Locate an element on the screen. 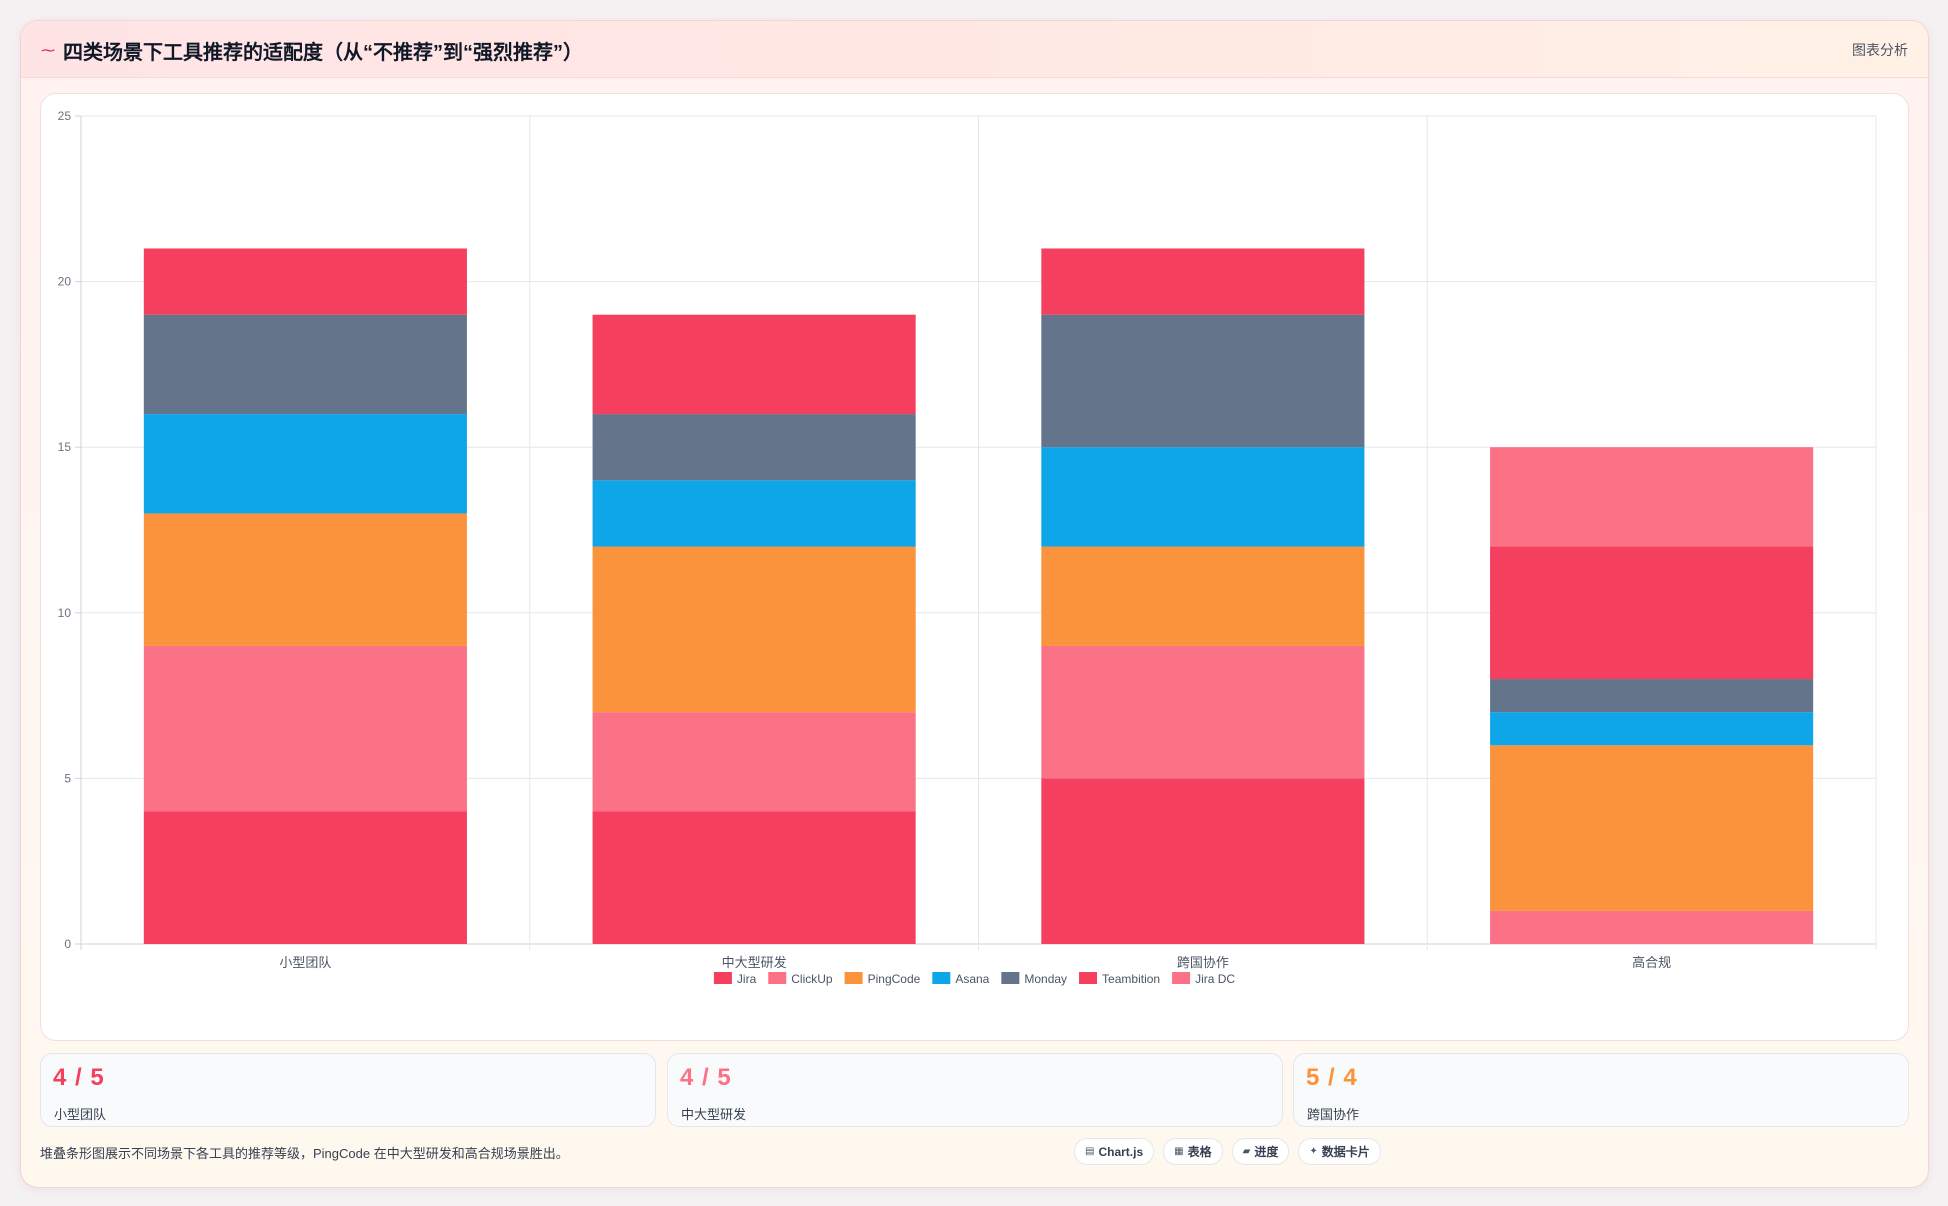  chip-label: 表格 is located at coordinates (1199, 1152).